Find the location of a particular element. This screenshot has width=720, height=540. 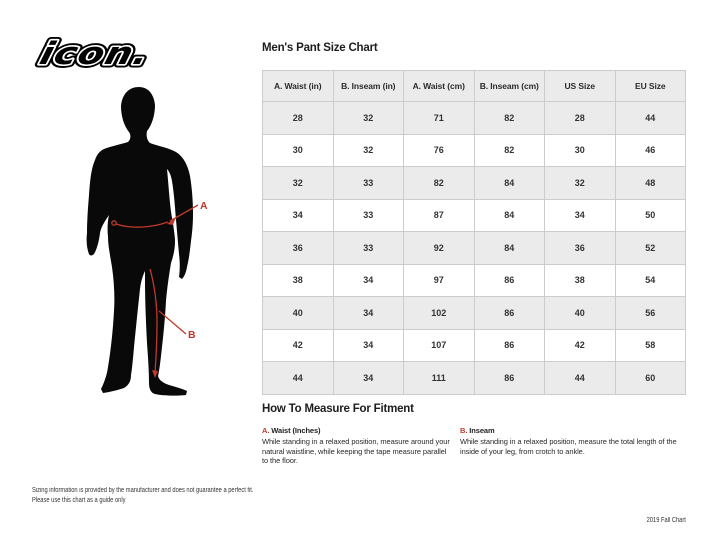

table-row: 44 34 111 86 44 60 is located at coordinates (474, 378).